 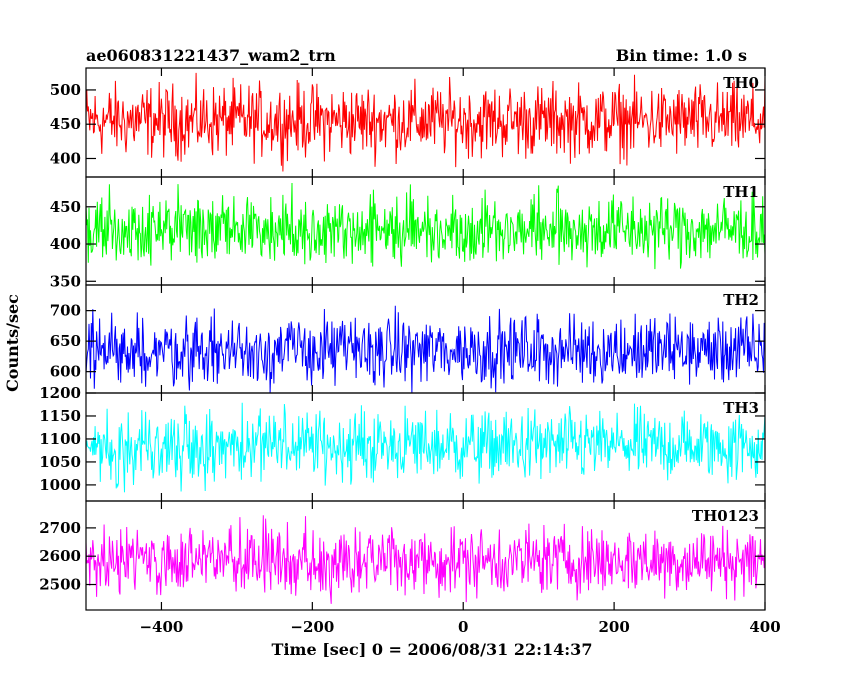 I want to click on y-tick-label-th0123: 2600, so click(x=60, y=556).